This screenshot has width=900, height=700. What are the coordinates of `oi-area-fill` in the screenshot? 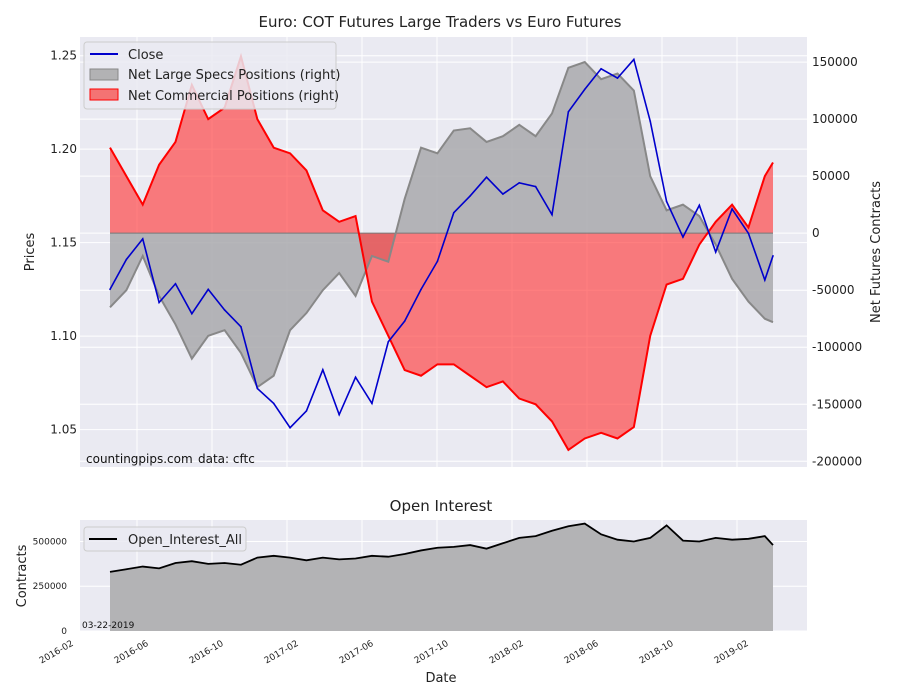 It's located at (441, 577).